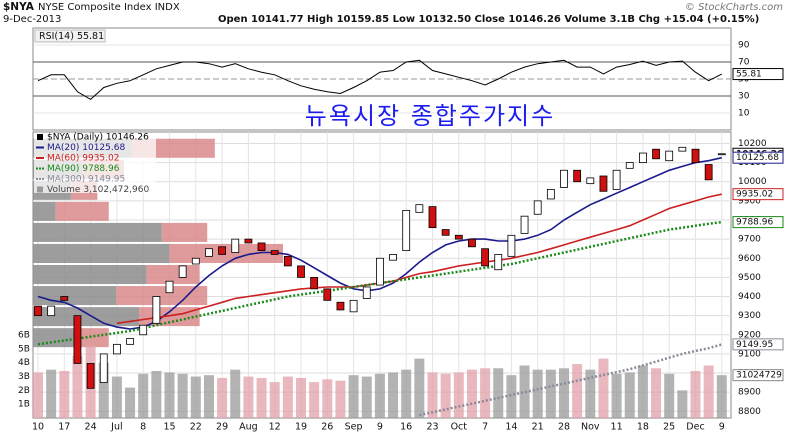 Image resolution: width=786 pixels, height=438 pixels. What do you see at coordinates (98, 190) in the screenshot?
I see `legend-label: Volume 3,102,472,960` at bounding box center [98, 190].